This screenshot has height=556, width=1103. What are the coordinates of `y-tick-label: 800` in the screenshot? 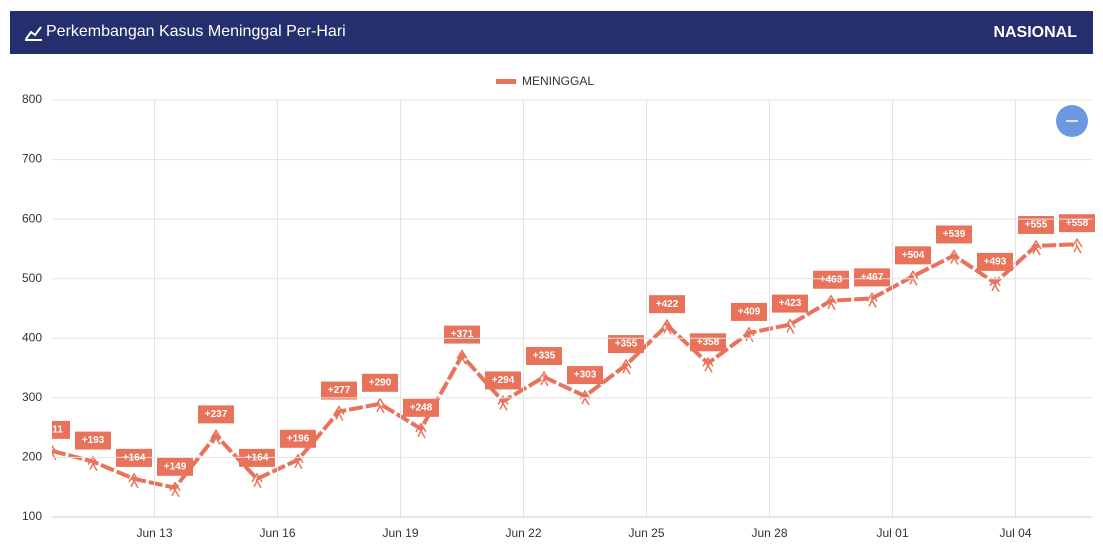 It's located at (32, 99).